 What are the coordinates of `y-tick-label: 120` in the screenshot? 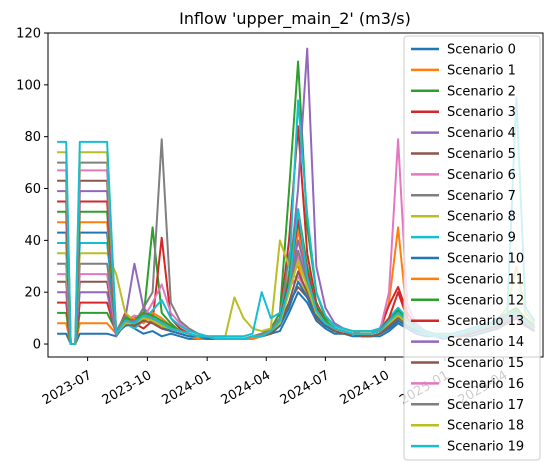 It's located at (28, 34).